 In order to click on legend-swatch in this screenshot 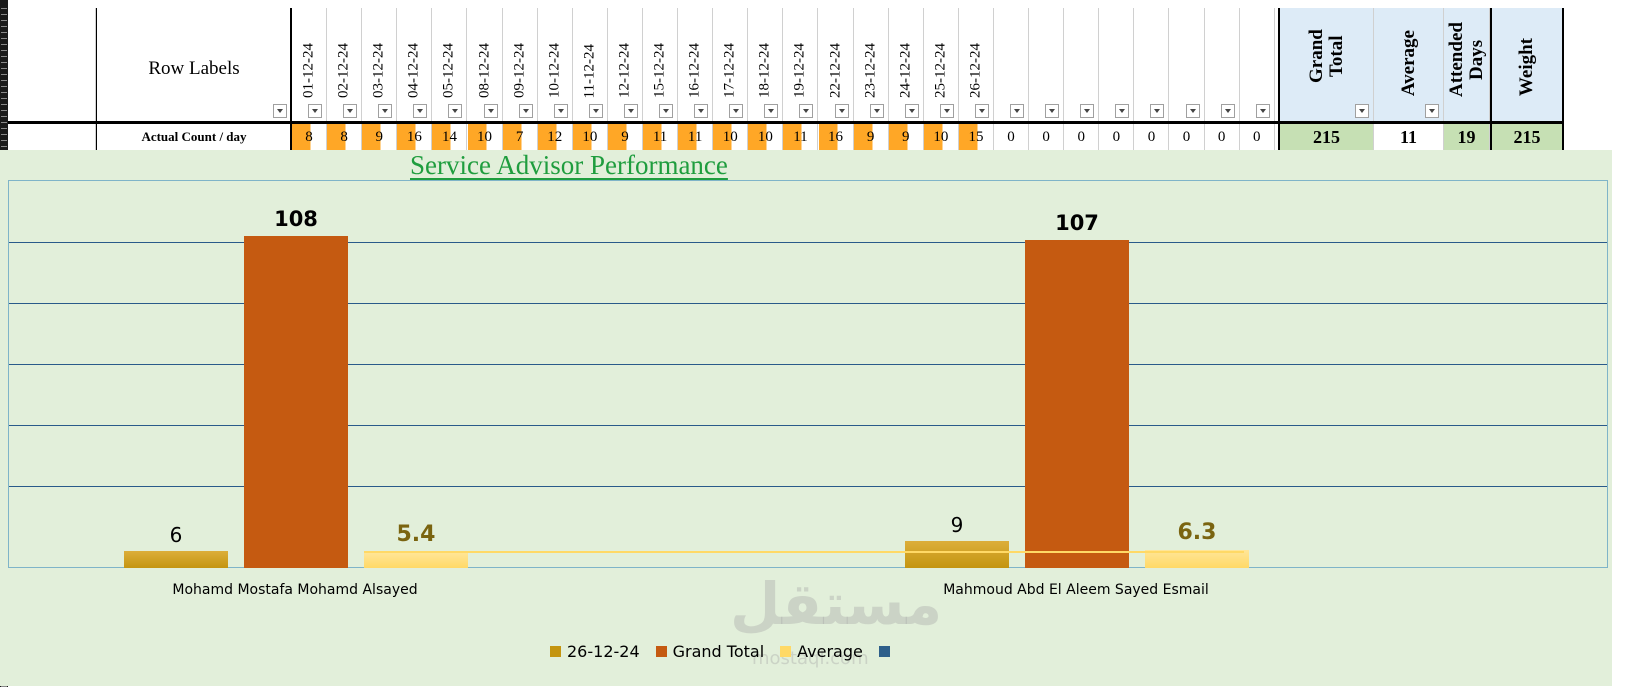, I will do `click(555, 651)`.